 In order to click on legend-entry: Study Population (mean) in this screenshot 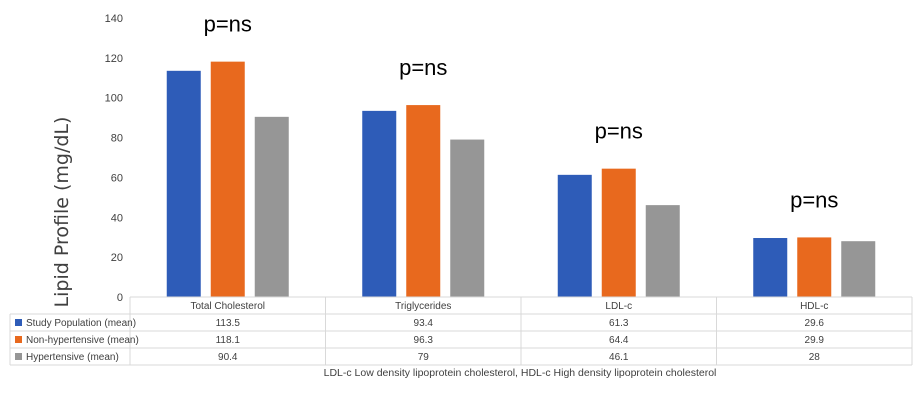, I will do `click(81, 323)`.